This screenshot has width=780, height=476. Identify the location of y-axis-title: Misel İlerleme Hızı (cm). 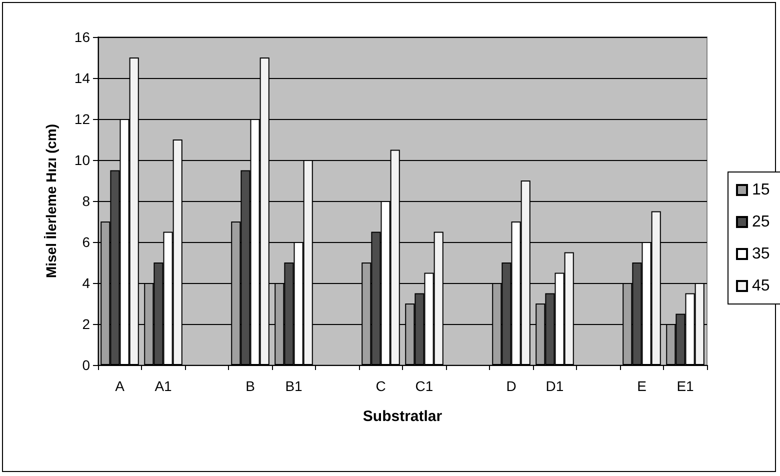
(51, 201).